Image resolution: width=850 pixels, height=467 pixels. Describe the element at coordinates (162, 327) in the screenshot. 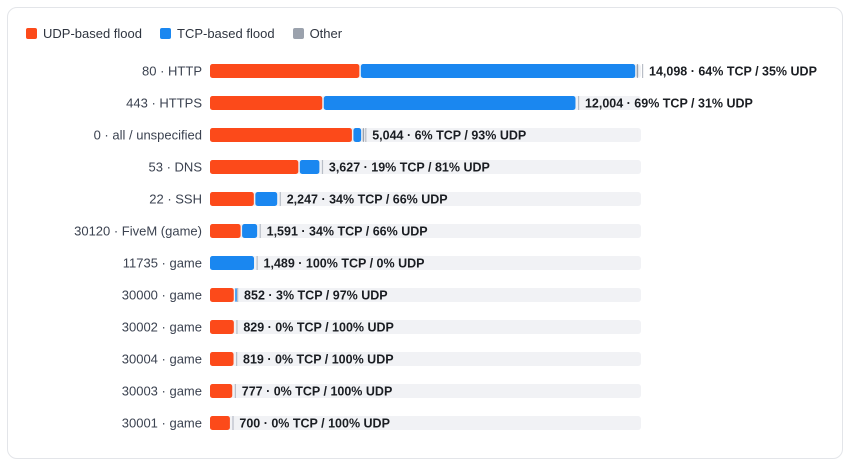

I see `category-label: 30002 · game` at that location.